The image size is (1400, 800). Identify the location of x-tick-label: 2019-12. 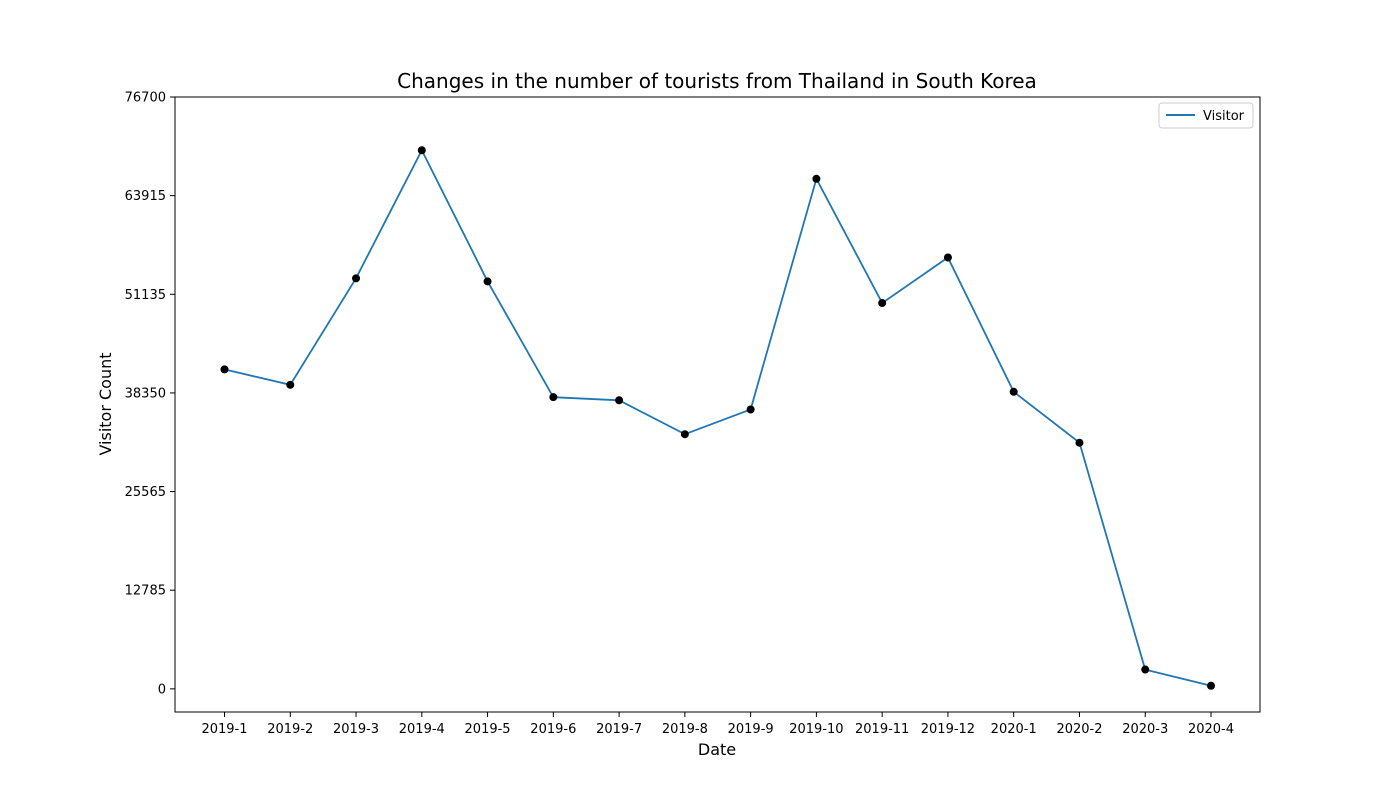
(948, 729).